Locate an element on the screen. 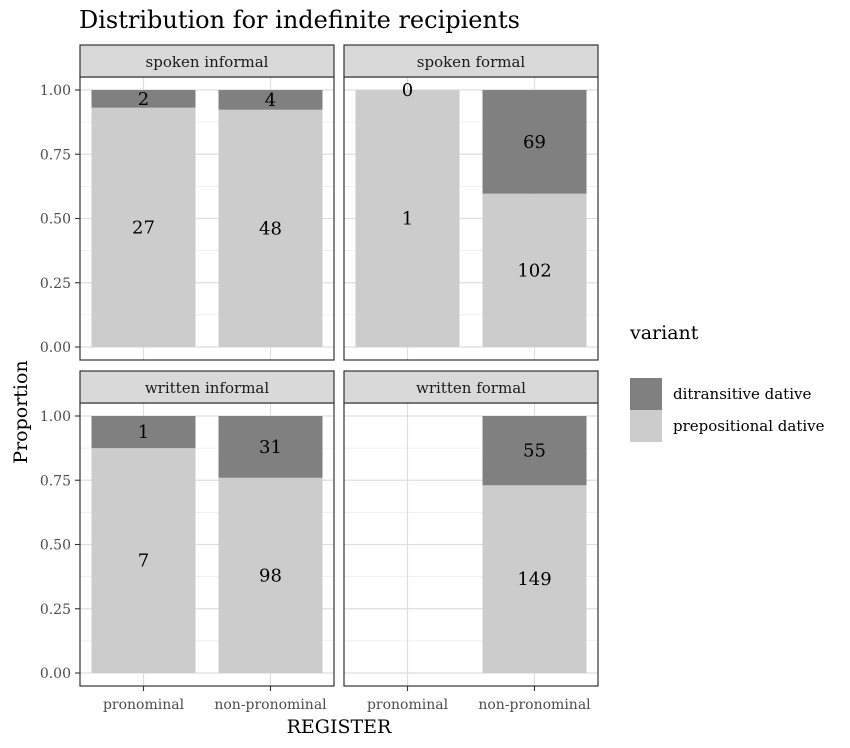  legend-title: variant is located at coordinates (664, 333).